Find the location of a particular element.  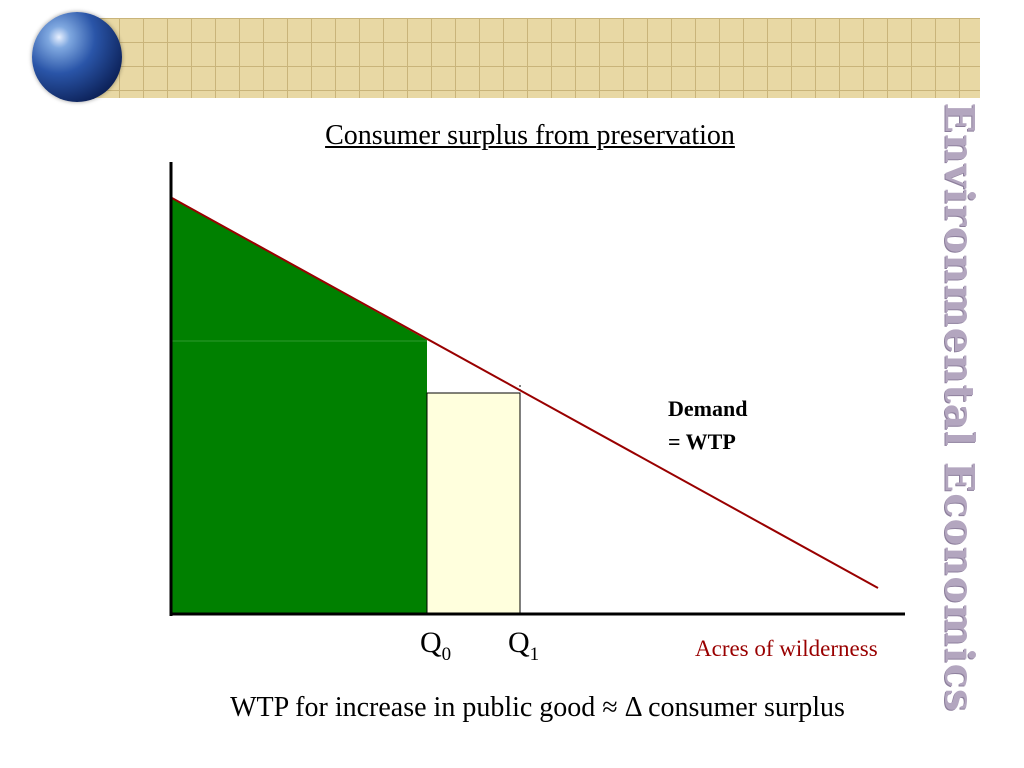

q1-label: Q1 is located at coordinates (523, 645).